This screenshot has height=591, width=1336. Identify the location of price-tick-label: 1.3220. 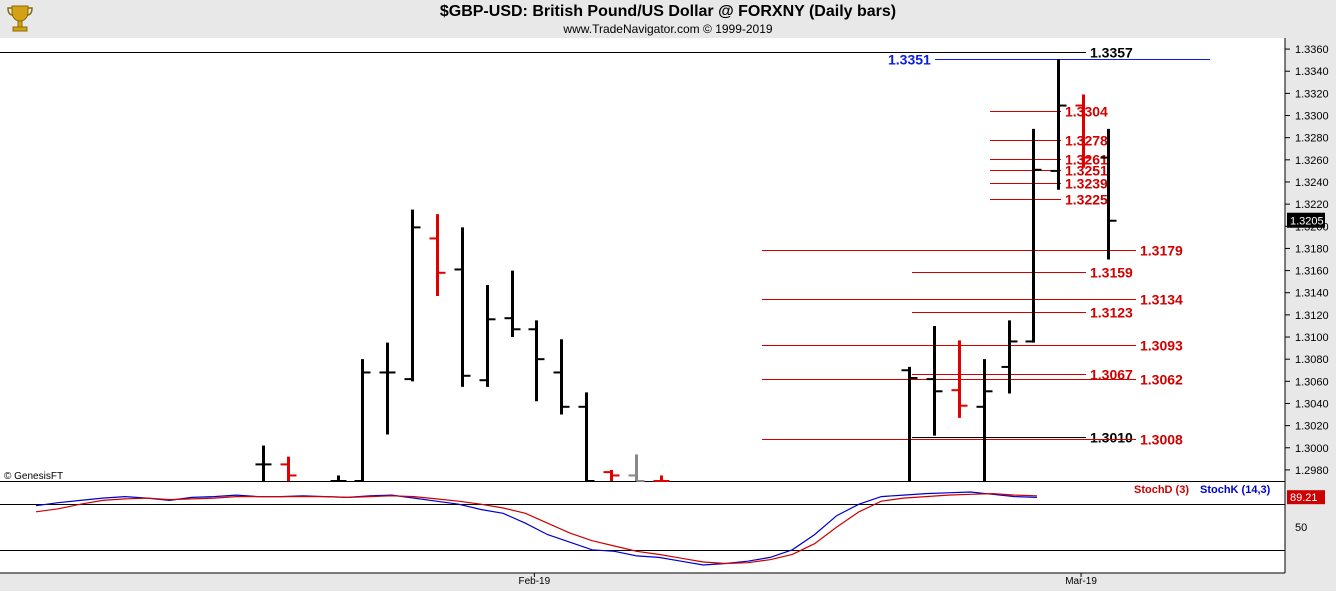
(1312, 205).